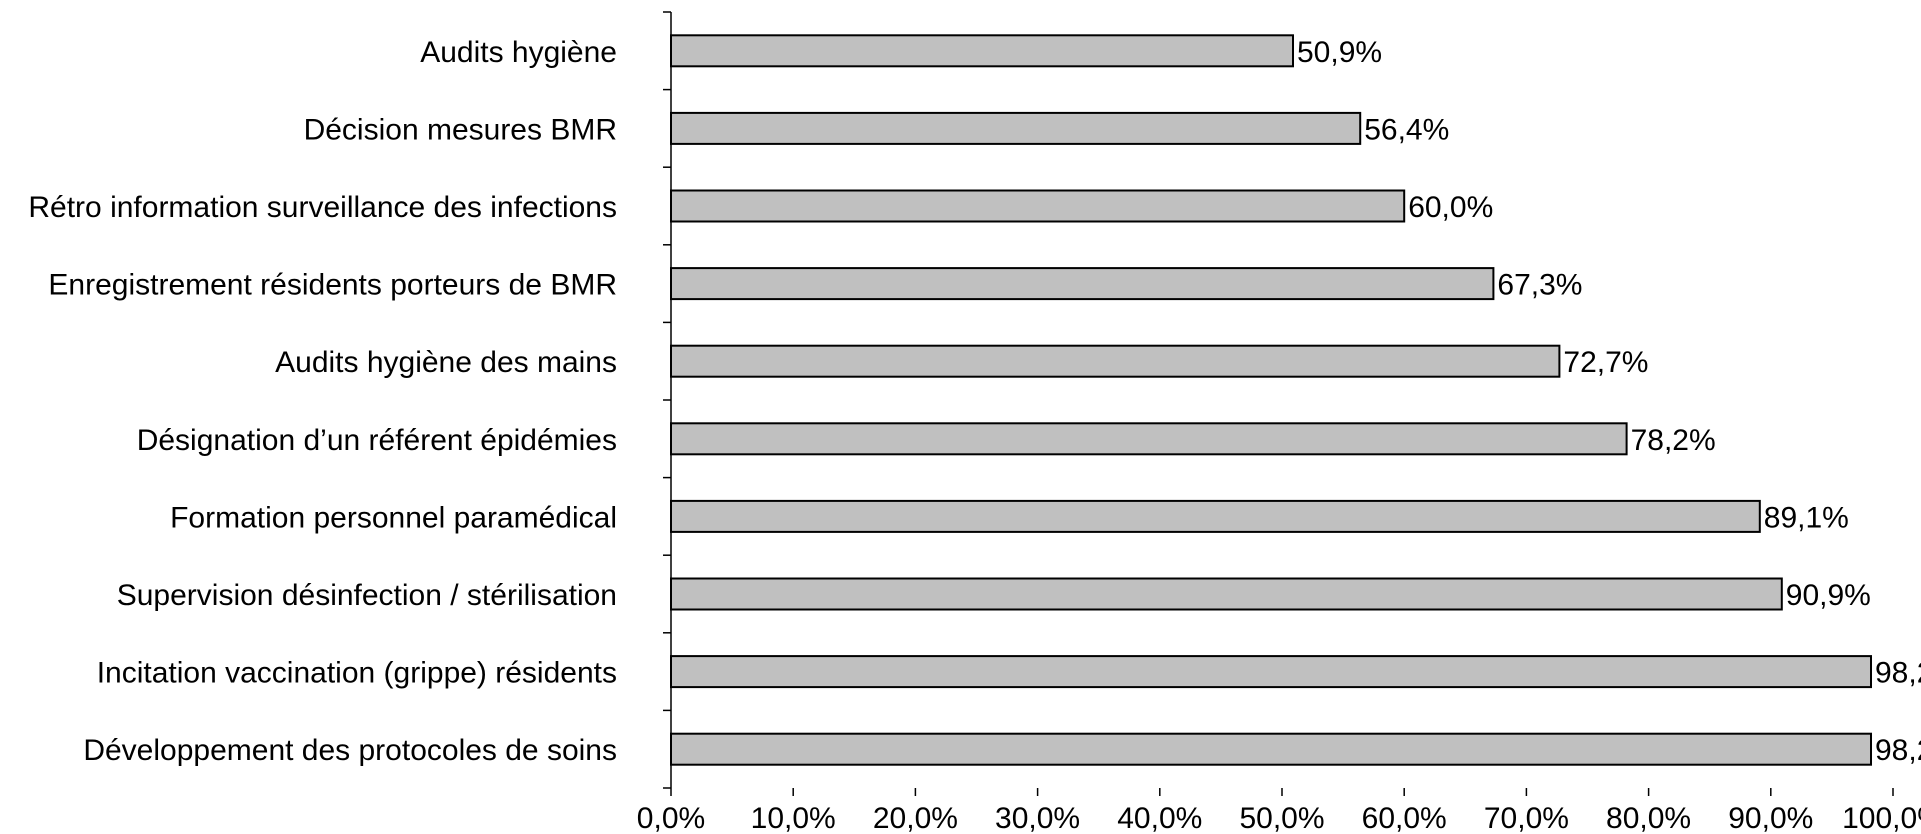  Describe the element at coordinates (1450, 207) in the screenshot. I see `data-label-2: 60,0%` at that location.